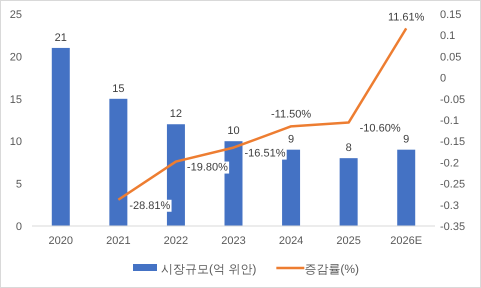 The width and height of the screenshot is (481, 288). What do you see at coordinates (265, 154) in the screenshot?
I see `data-label: -16.51%` at bounding box center [265, 154].